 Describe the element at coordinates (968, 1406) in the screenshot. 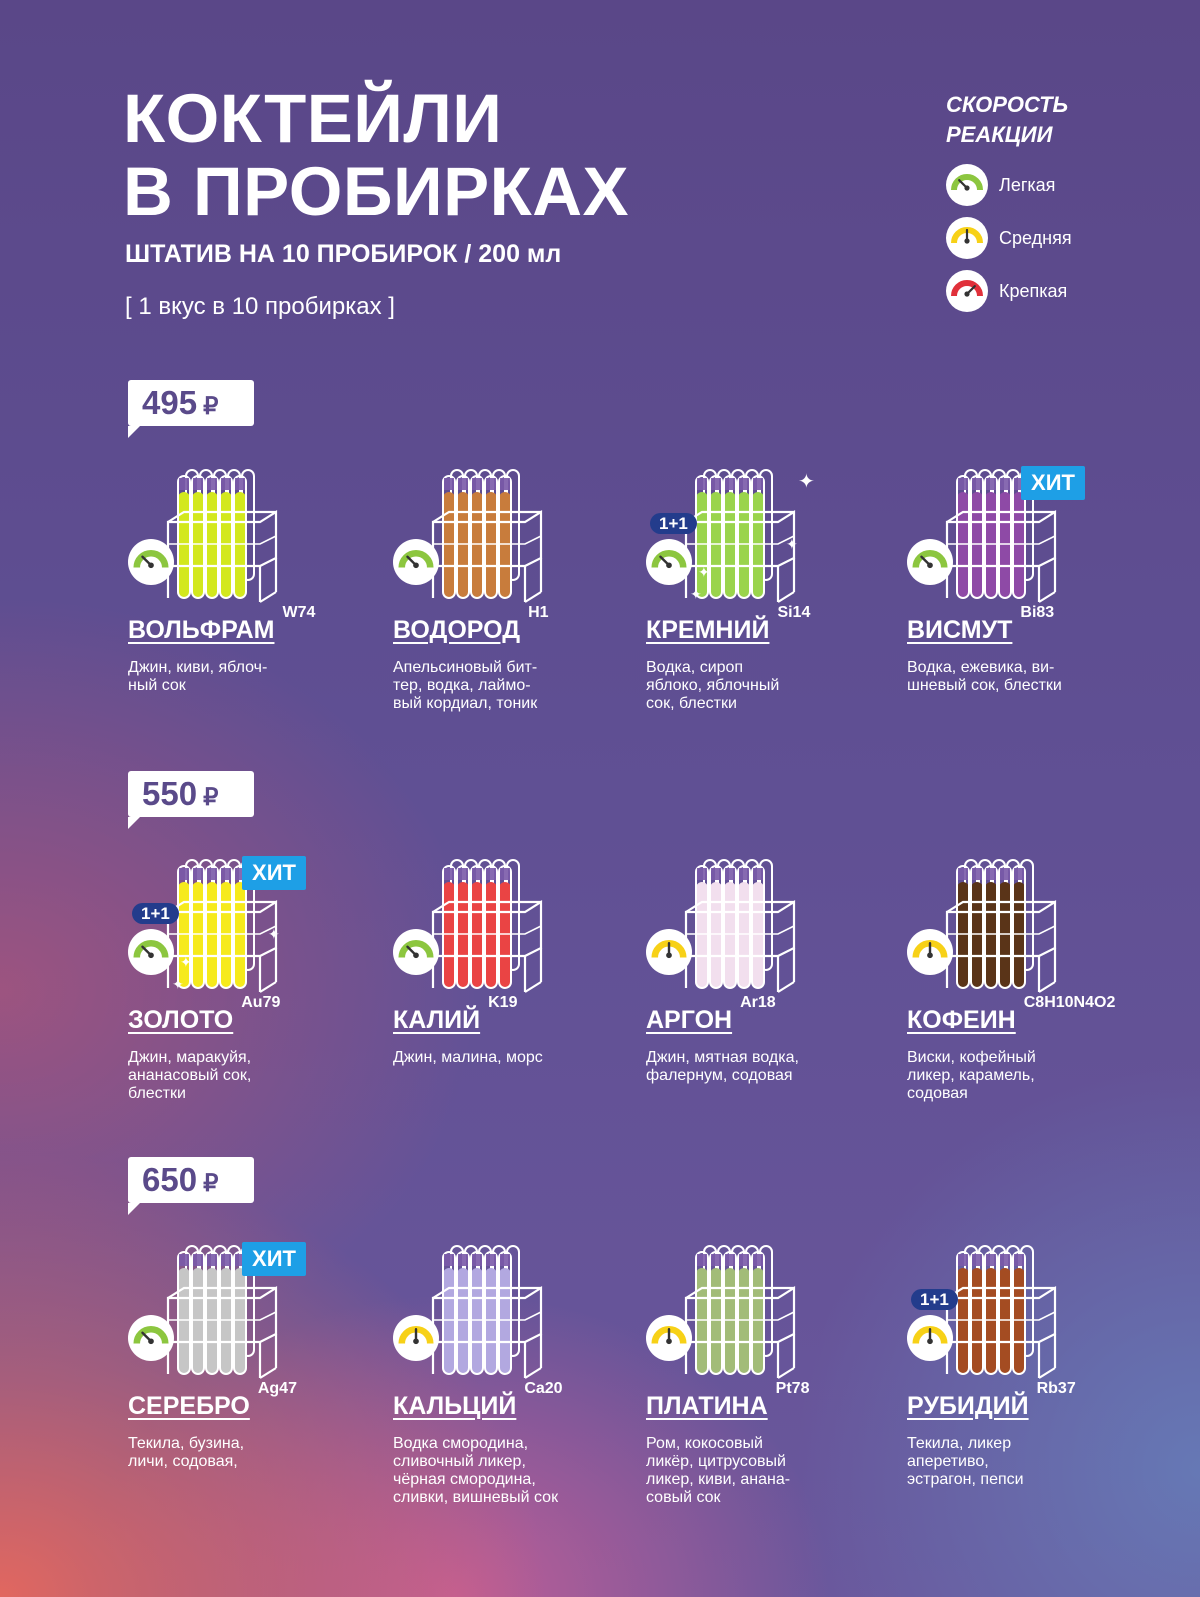

I see `cocktail-name-text: РУБИДИЙ` at that location.